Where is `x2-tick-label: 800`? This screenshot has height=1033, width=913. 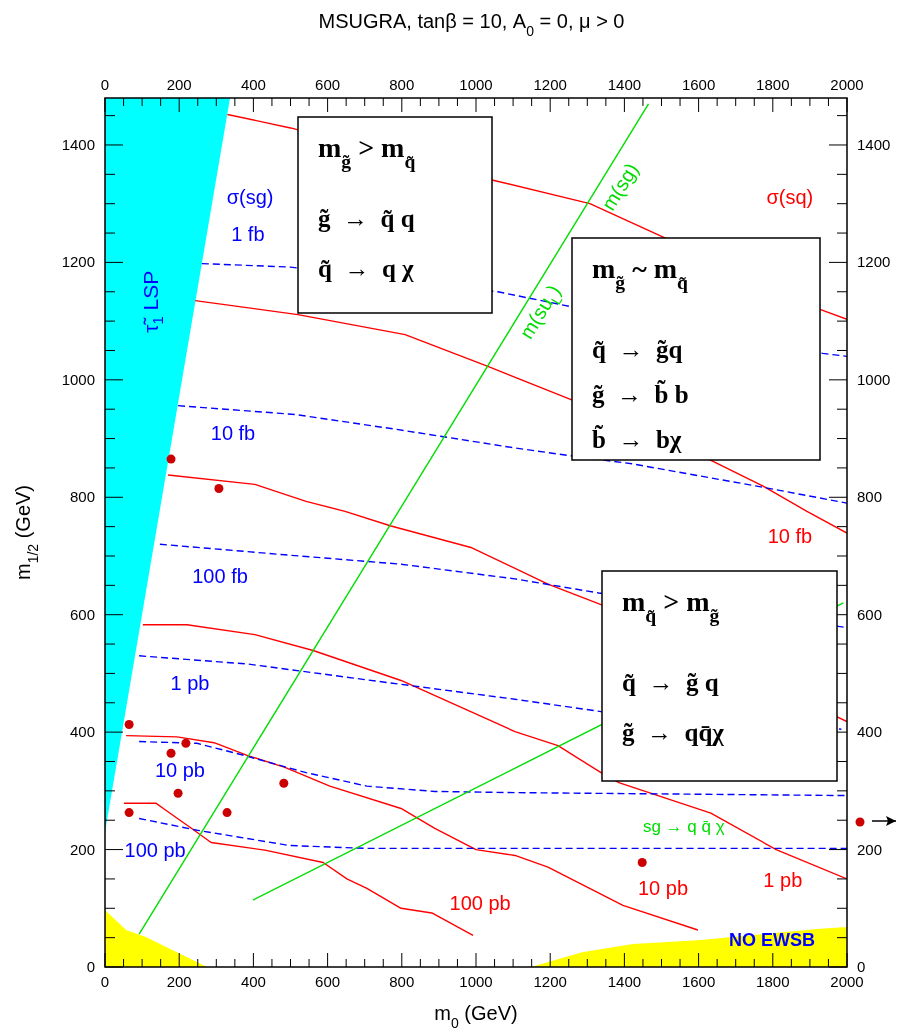 x2-tick-label: 800 is located at coordinates (402, 981).